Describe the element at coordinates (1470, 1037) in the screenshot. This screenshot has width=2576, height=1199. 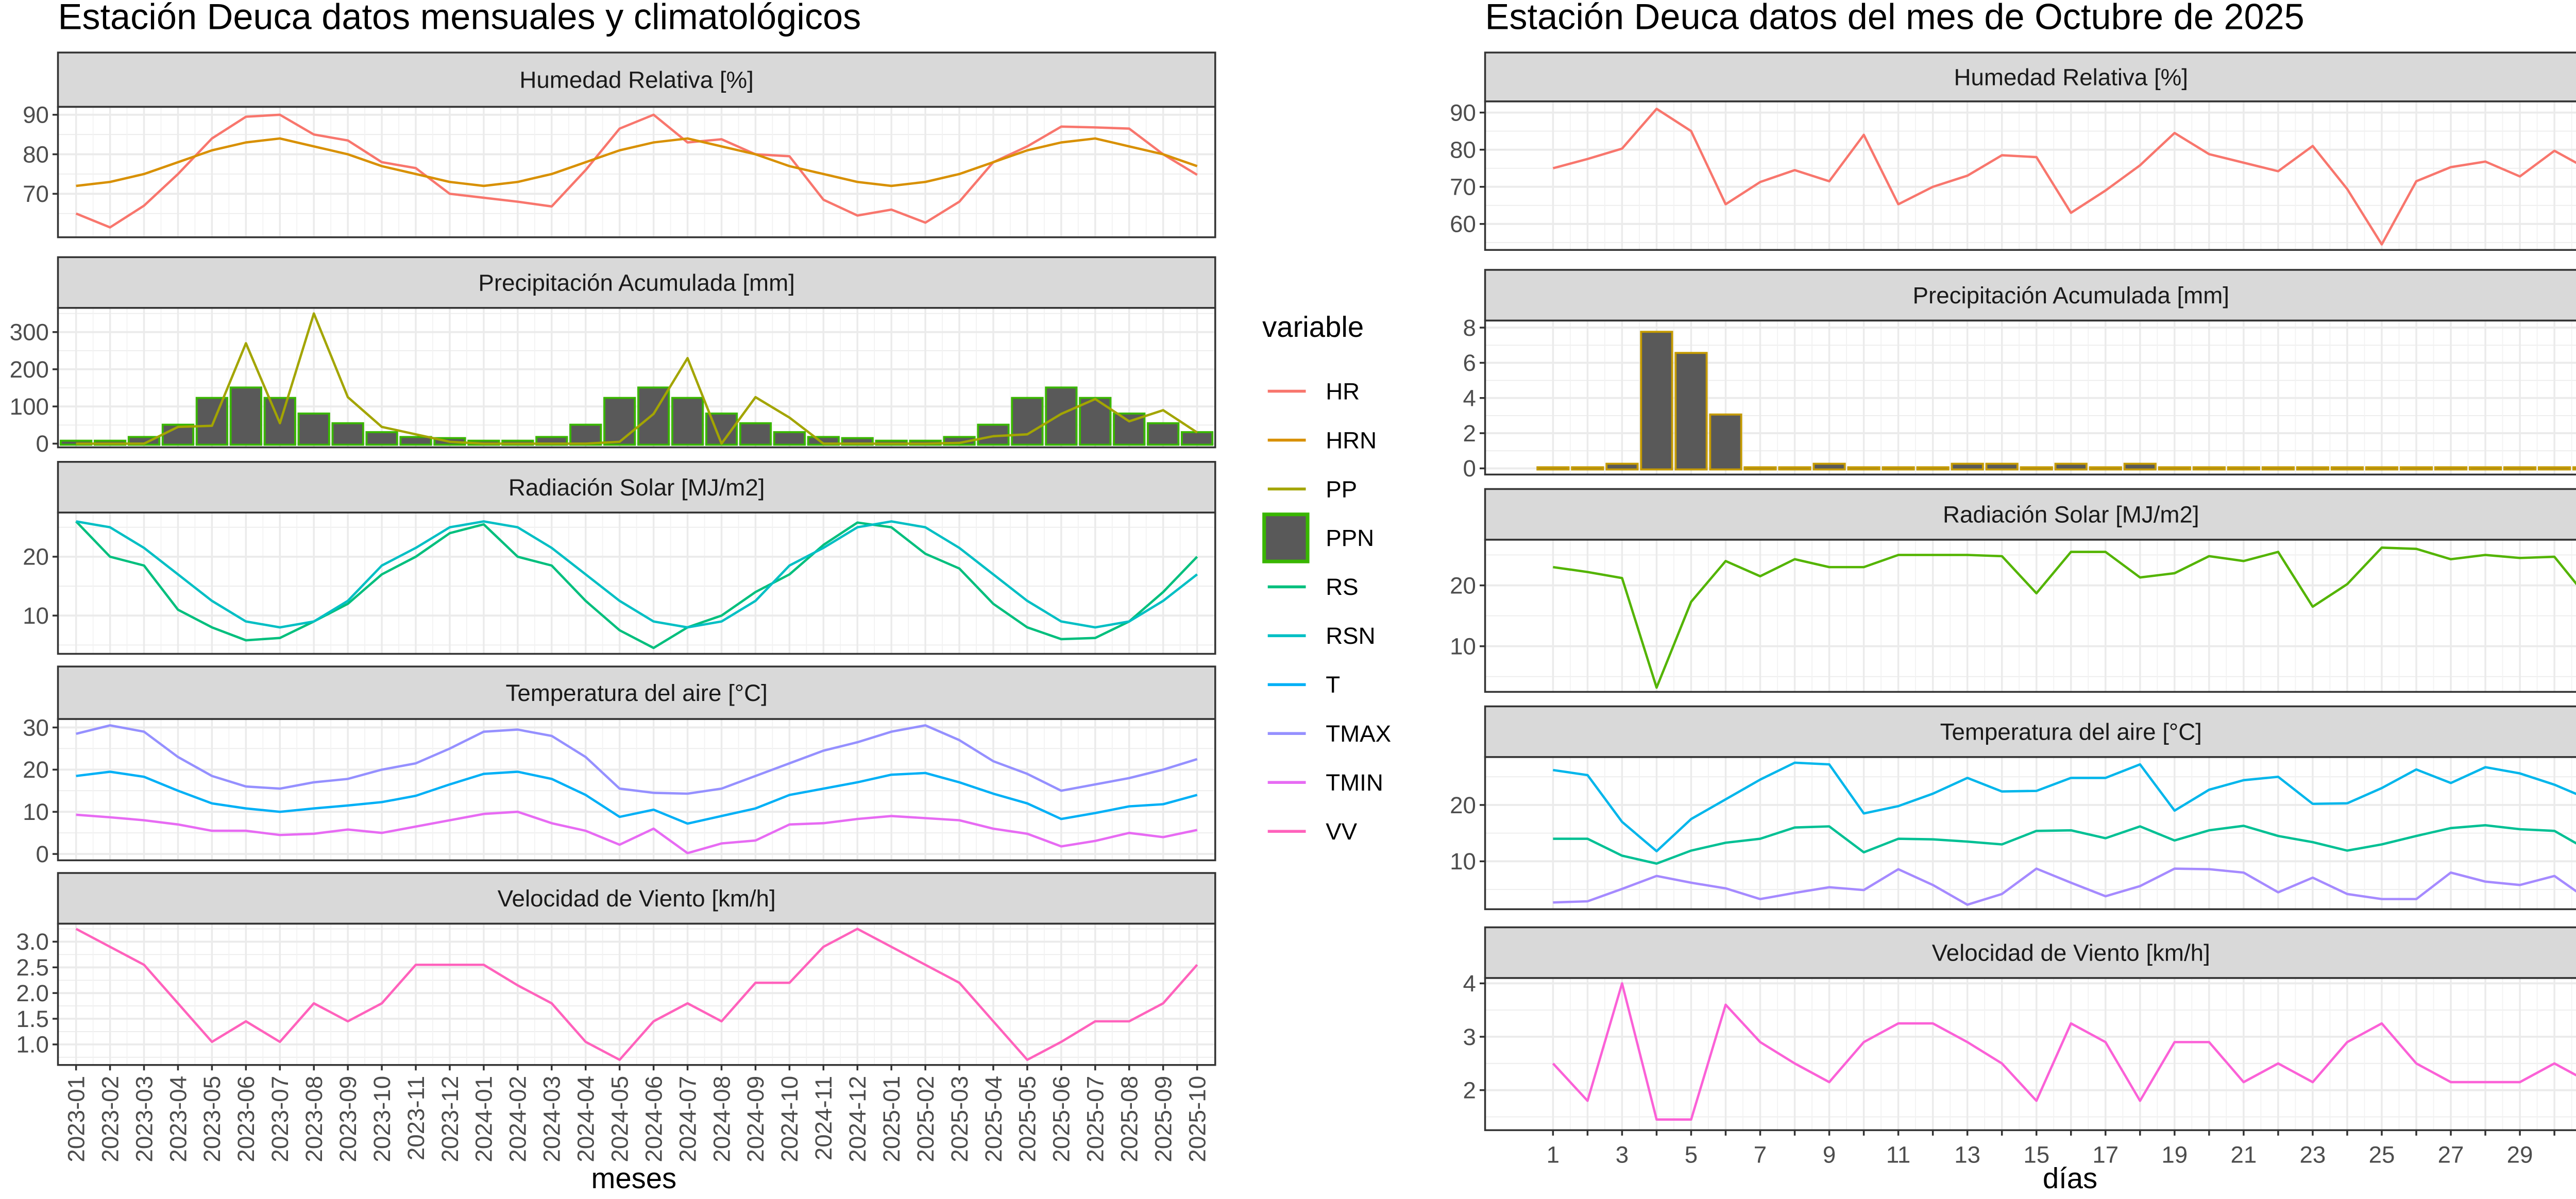
I see `y-tick-label: 3` at that location.